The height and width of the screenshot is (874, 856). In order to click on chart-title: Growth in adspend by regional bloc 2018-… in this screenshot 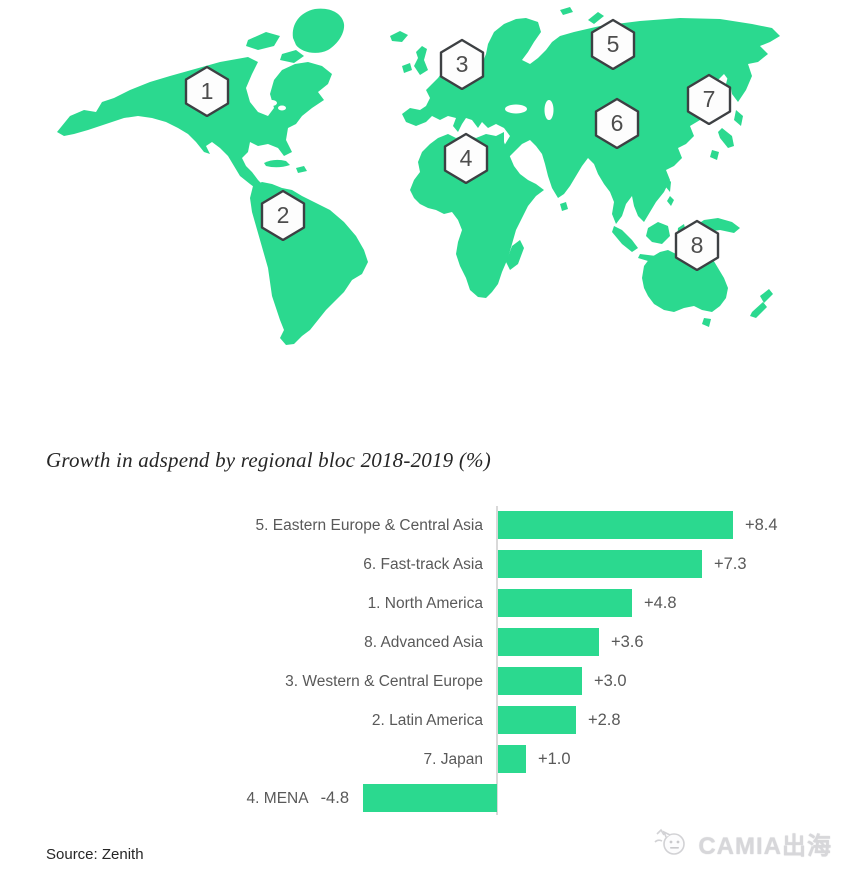, I will do `click(268, 460)`.